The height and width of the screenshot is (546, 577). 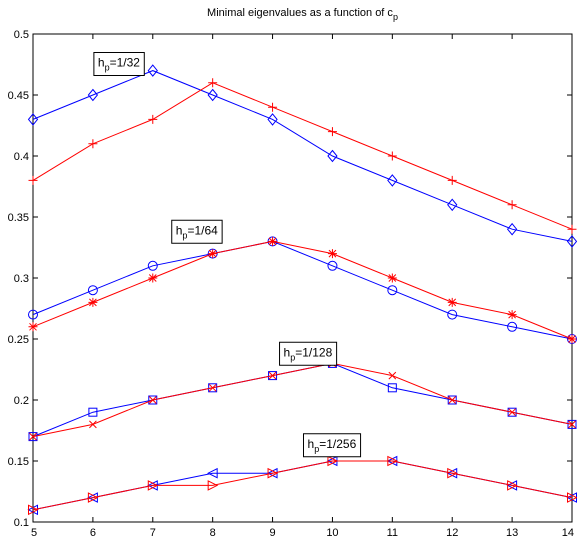 What do you see at coordinates (395, 17) in the screenshot?
I see `chart-title-subscript: p` at bounding box center [395, 17].